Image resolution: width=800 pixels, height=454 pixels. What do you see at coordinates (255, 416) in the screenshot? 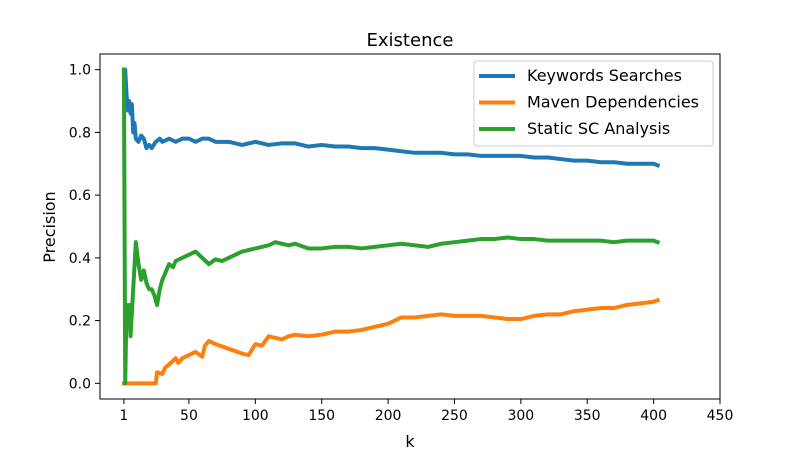
I see `x-tick-label: 100` at bounding box center [255, 416].